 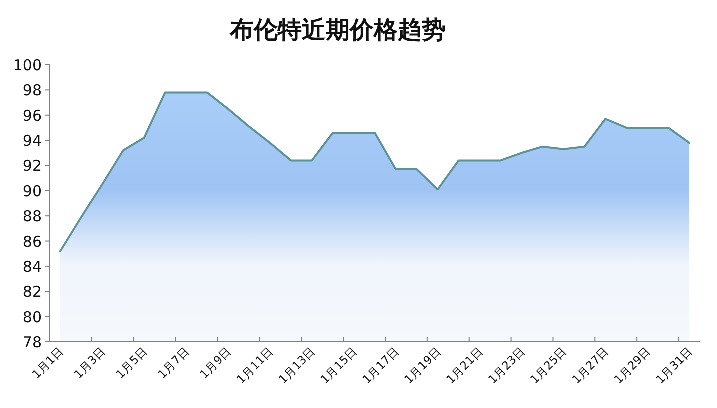 I want to click on y-tick-label: 92, so click(x=32, y=166).